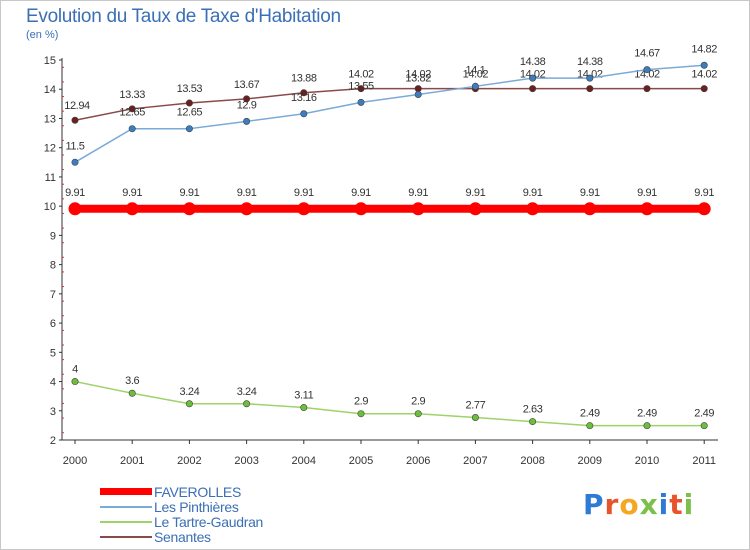 The image size is (750, 550). I want to click on proxiti-logo: Proxiti, so click(638, 504).